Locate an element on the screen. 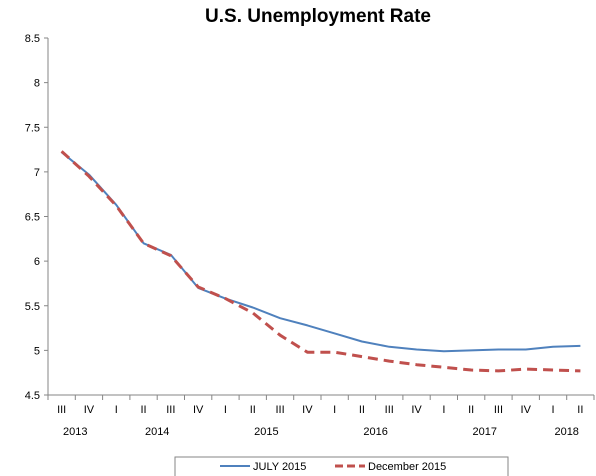 Image resolution: width=596 pixels, height=476 pixels. legend: JULY 2015 December 2015 is located at coordinates (341, 466).